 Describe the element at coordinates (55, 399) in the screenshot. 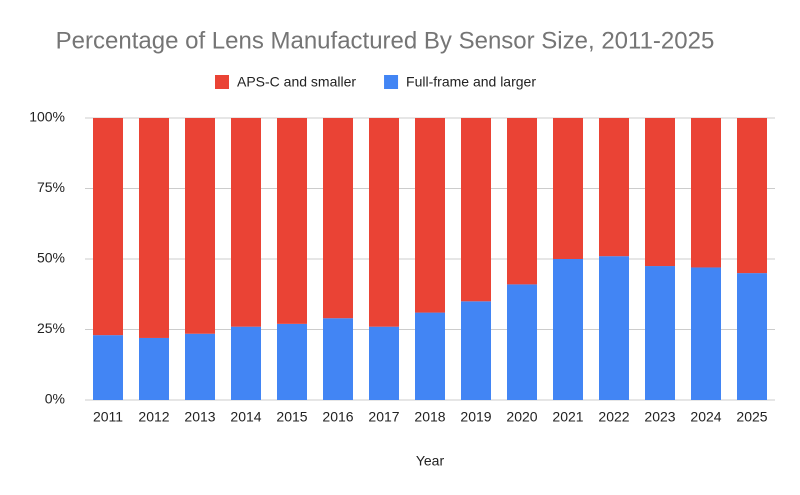

I see `y-tick-label: 0%` at that location.